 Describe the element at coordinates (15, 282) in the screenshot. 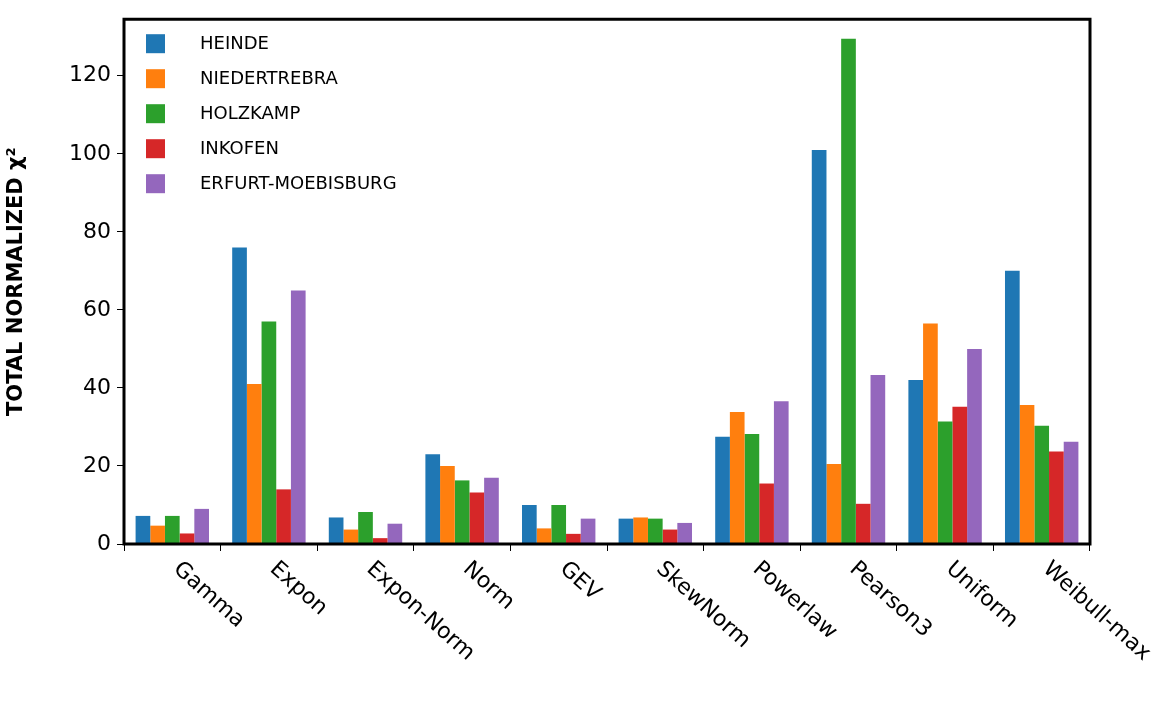

I see `y-axis-title: TOTAL NORMALIZED χ²` at that location.